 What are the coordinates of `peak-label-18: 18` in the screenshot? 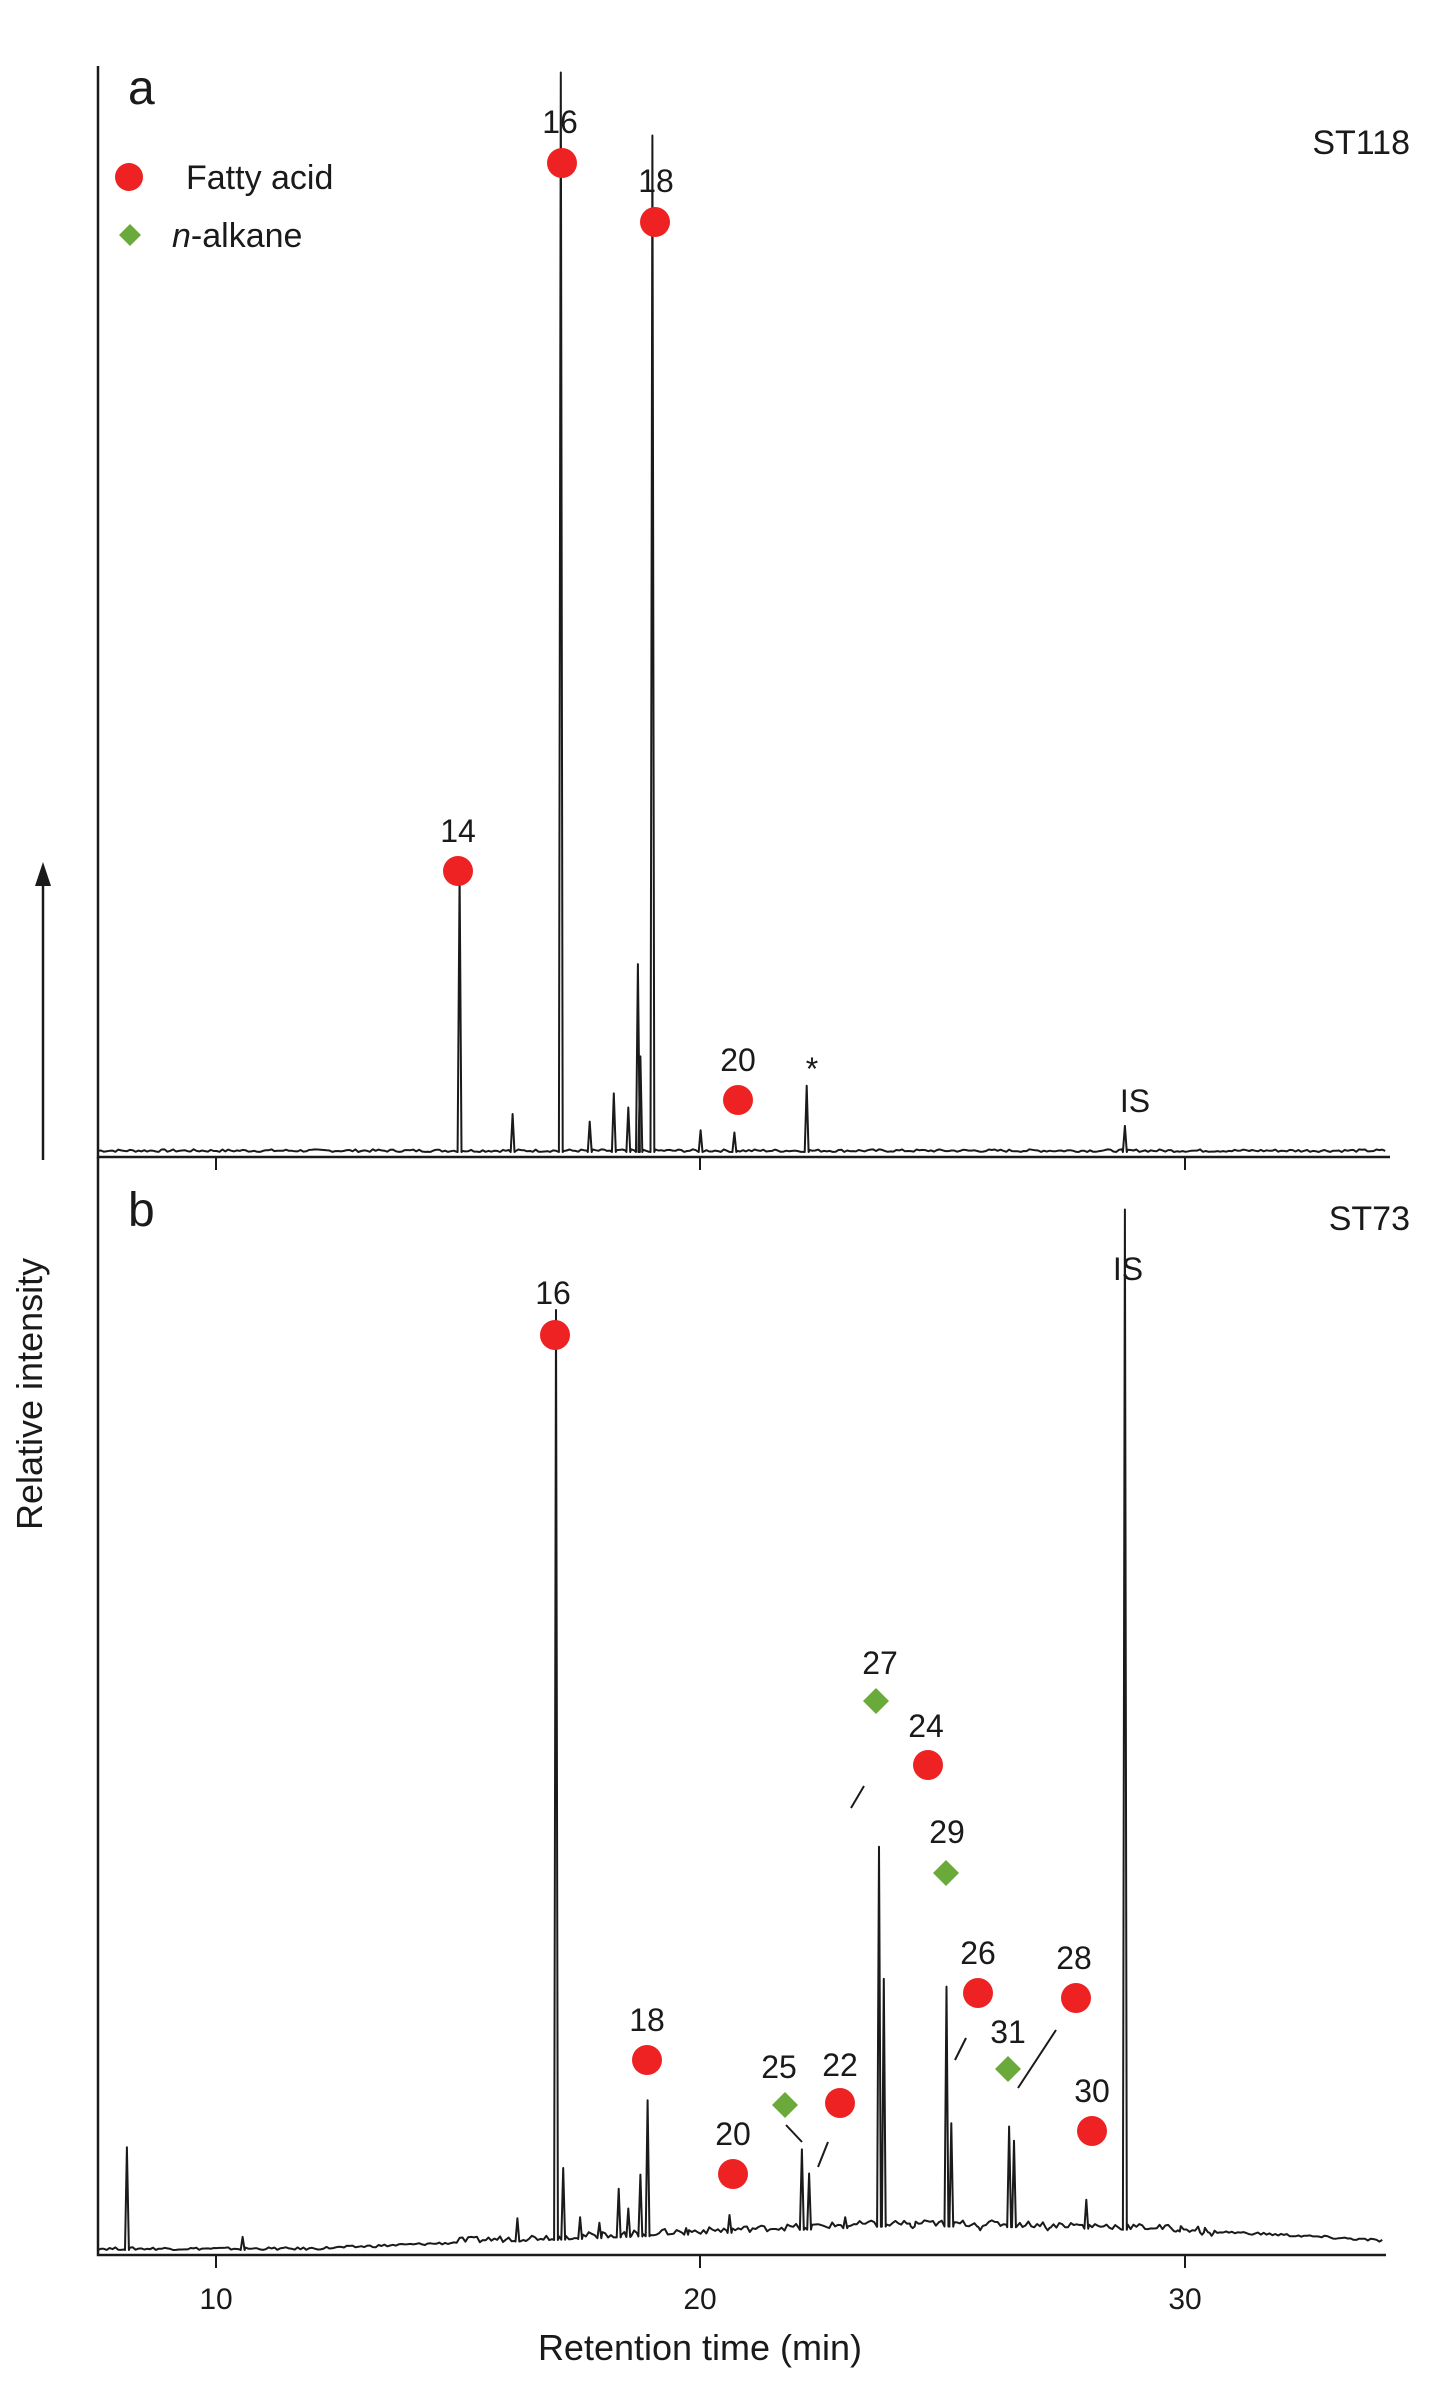 It's located at (656, 181).